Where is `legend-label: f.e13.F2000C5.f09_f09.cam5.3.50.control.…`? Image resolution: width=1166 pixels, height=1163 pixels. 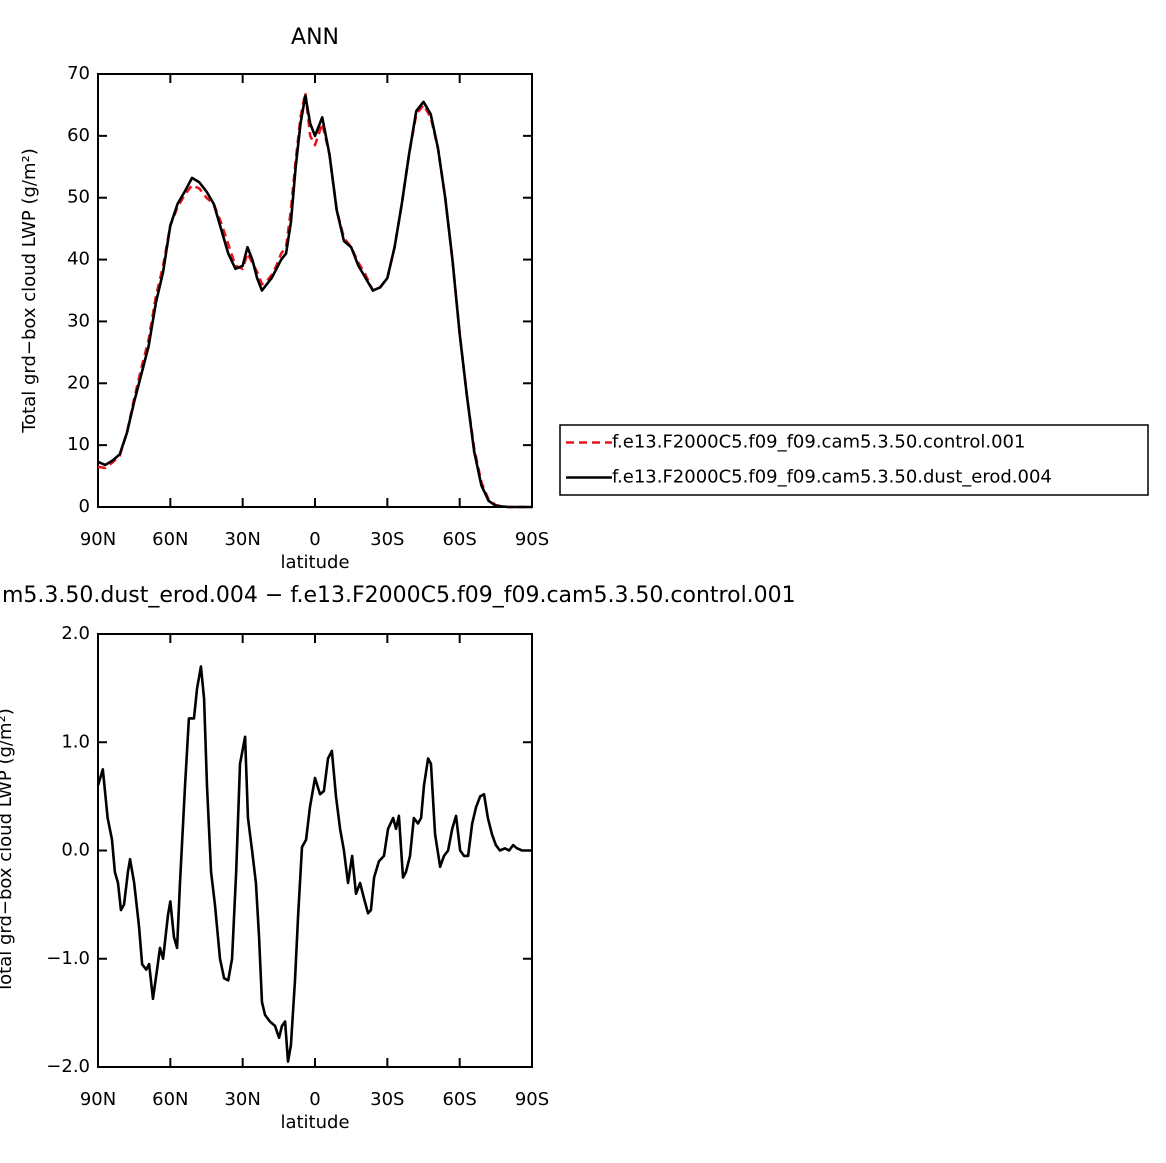 legend-label: f.e13.F2000C5.f09_f09.cam5.3.50.control.… is located at coordinates (818, 442).